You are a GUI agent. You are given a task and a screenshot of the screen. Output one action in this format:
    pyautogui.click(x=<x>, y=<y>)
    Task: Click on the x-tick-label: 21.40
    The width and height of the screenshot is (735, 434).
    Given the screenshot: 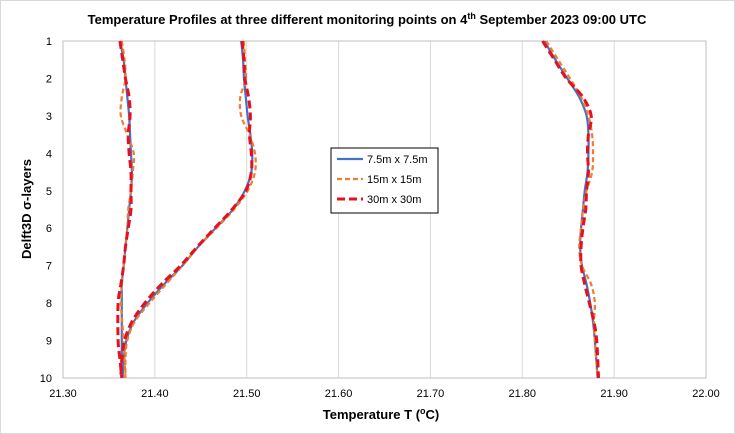 What is the action you would take?
    pyautogui.click(x=155, y=394)
    